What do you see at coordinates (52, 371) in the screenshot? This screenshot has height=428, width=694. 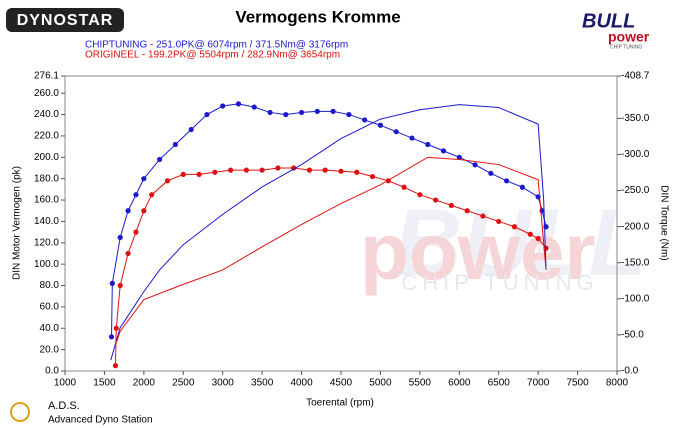 I see `y-tick-label: 0.0` at bounding box center [52, 371].